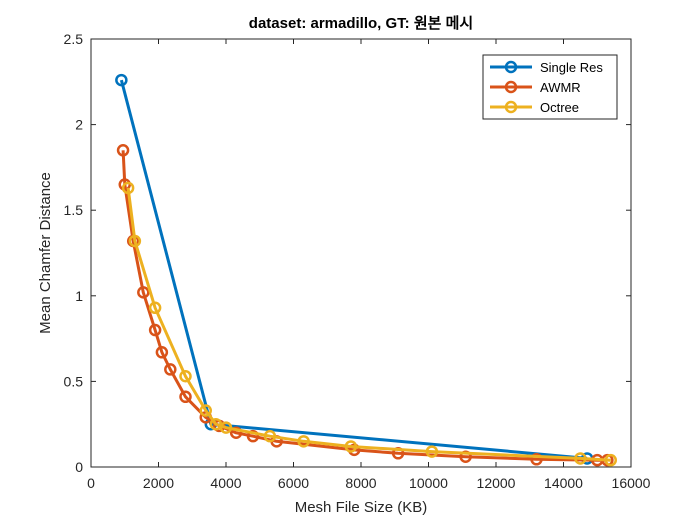 The height and width of the screenshot is (525, 700). I want to click on legend-label-octree: Octree, so click(559, 107).